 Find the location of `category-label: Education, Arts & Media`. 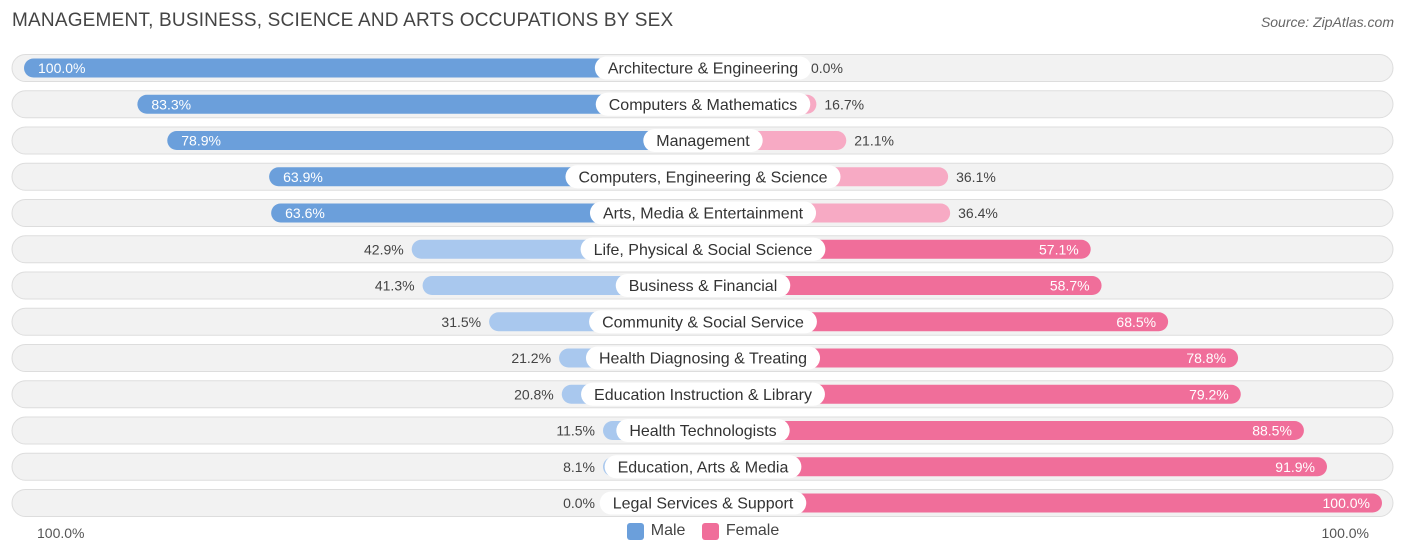

category-label: Education, Arts & Media is located at coordinates (703, 467).